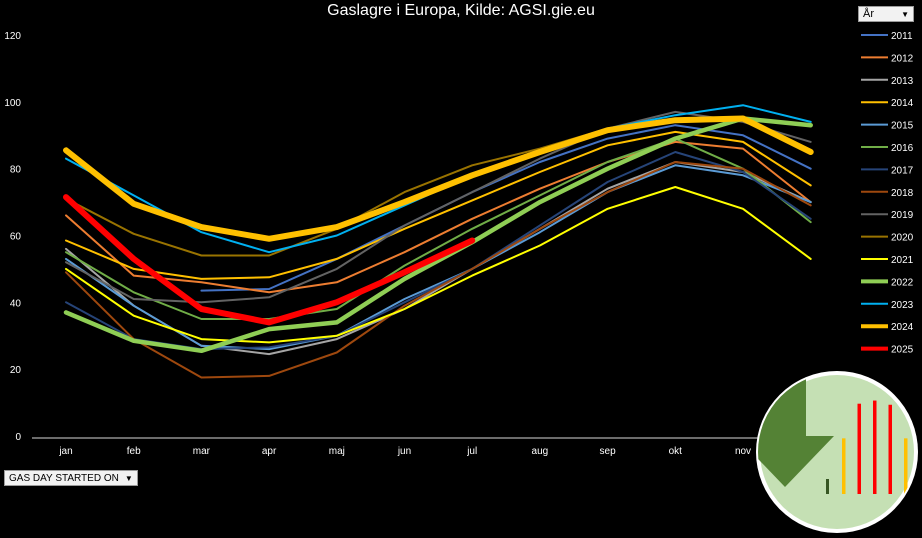 The height and width of the screenshot is (538, 922). What do you see at coordinates (902, 282) in the screenshot?
I see `legend-item-2022: 2022` at bounding box center [902, 282].